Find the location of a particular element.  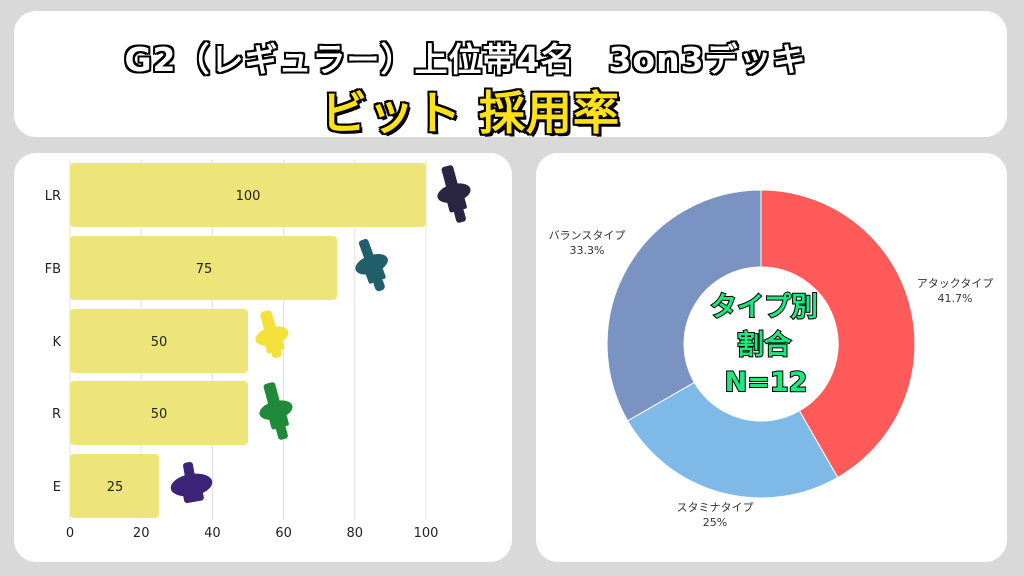

x-tick-100: 100 is located at coordinates (426, 533).